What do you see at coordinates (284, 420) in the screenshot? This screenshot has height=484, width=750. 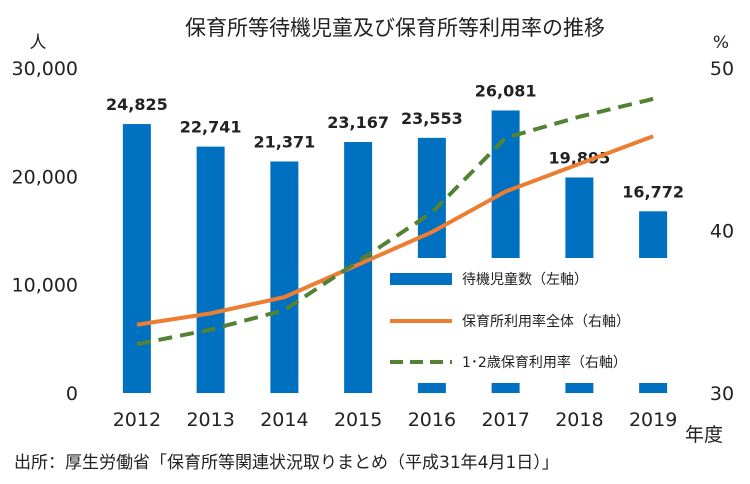 I see `x-tick-label: 2014` at bounding box center [284, 420].